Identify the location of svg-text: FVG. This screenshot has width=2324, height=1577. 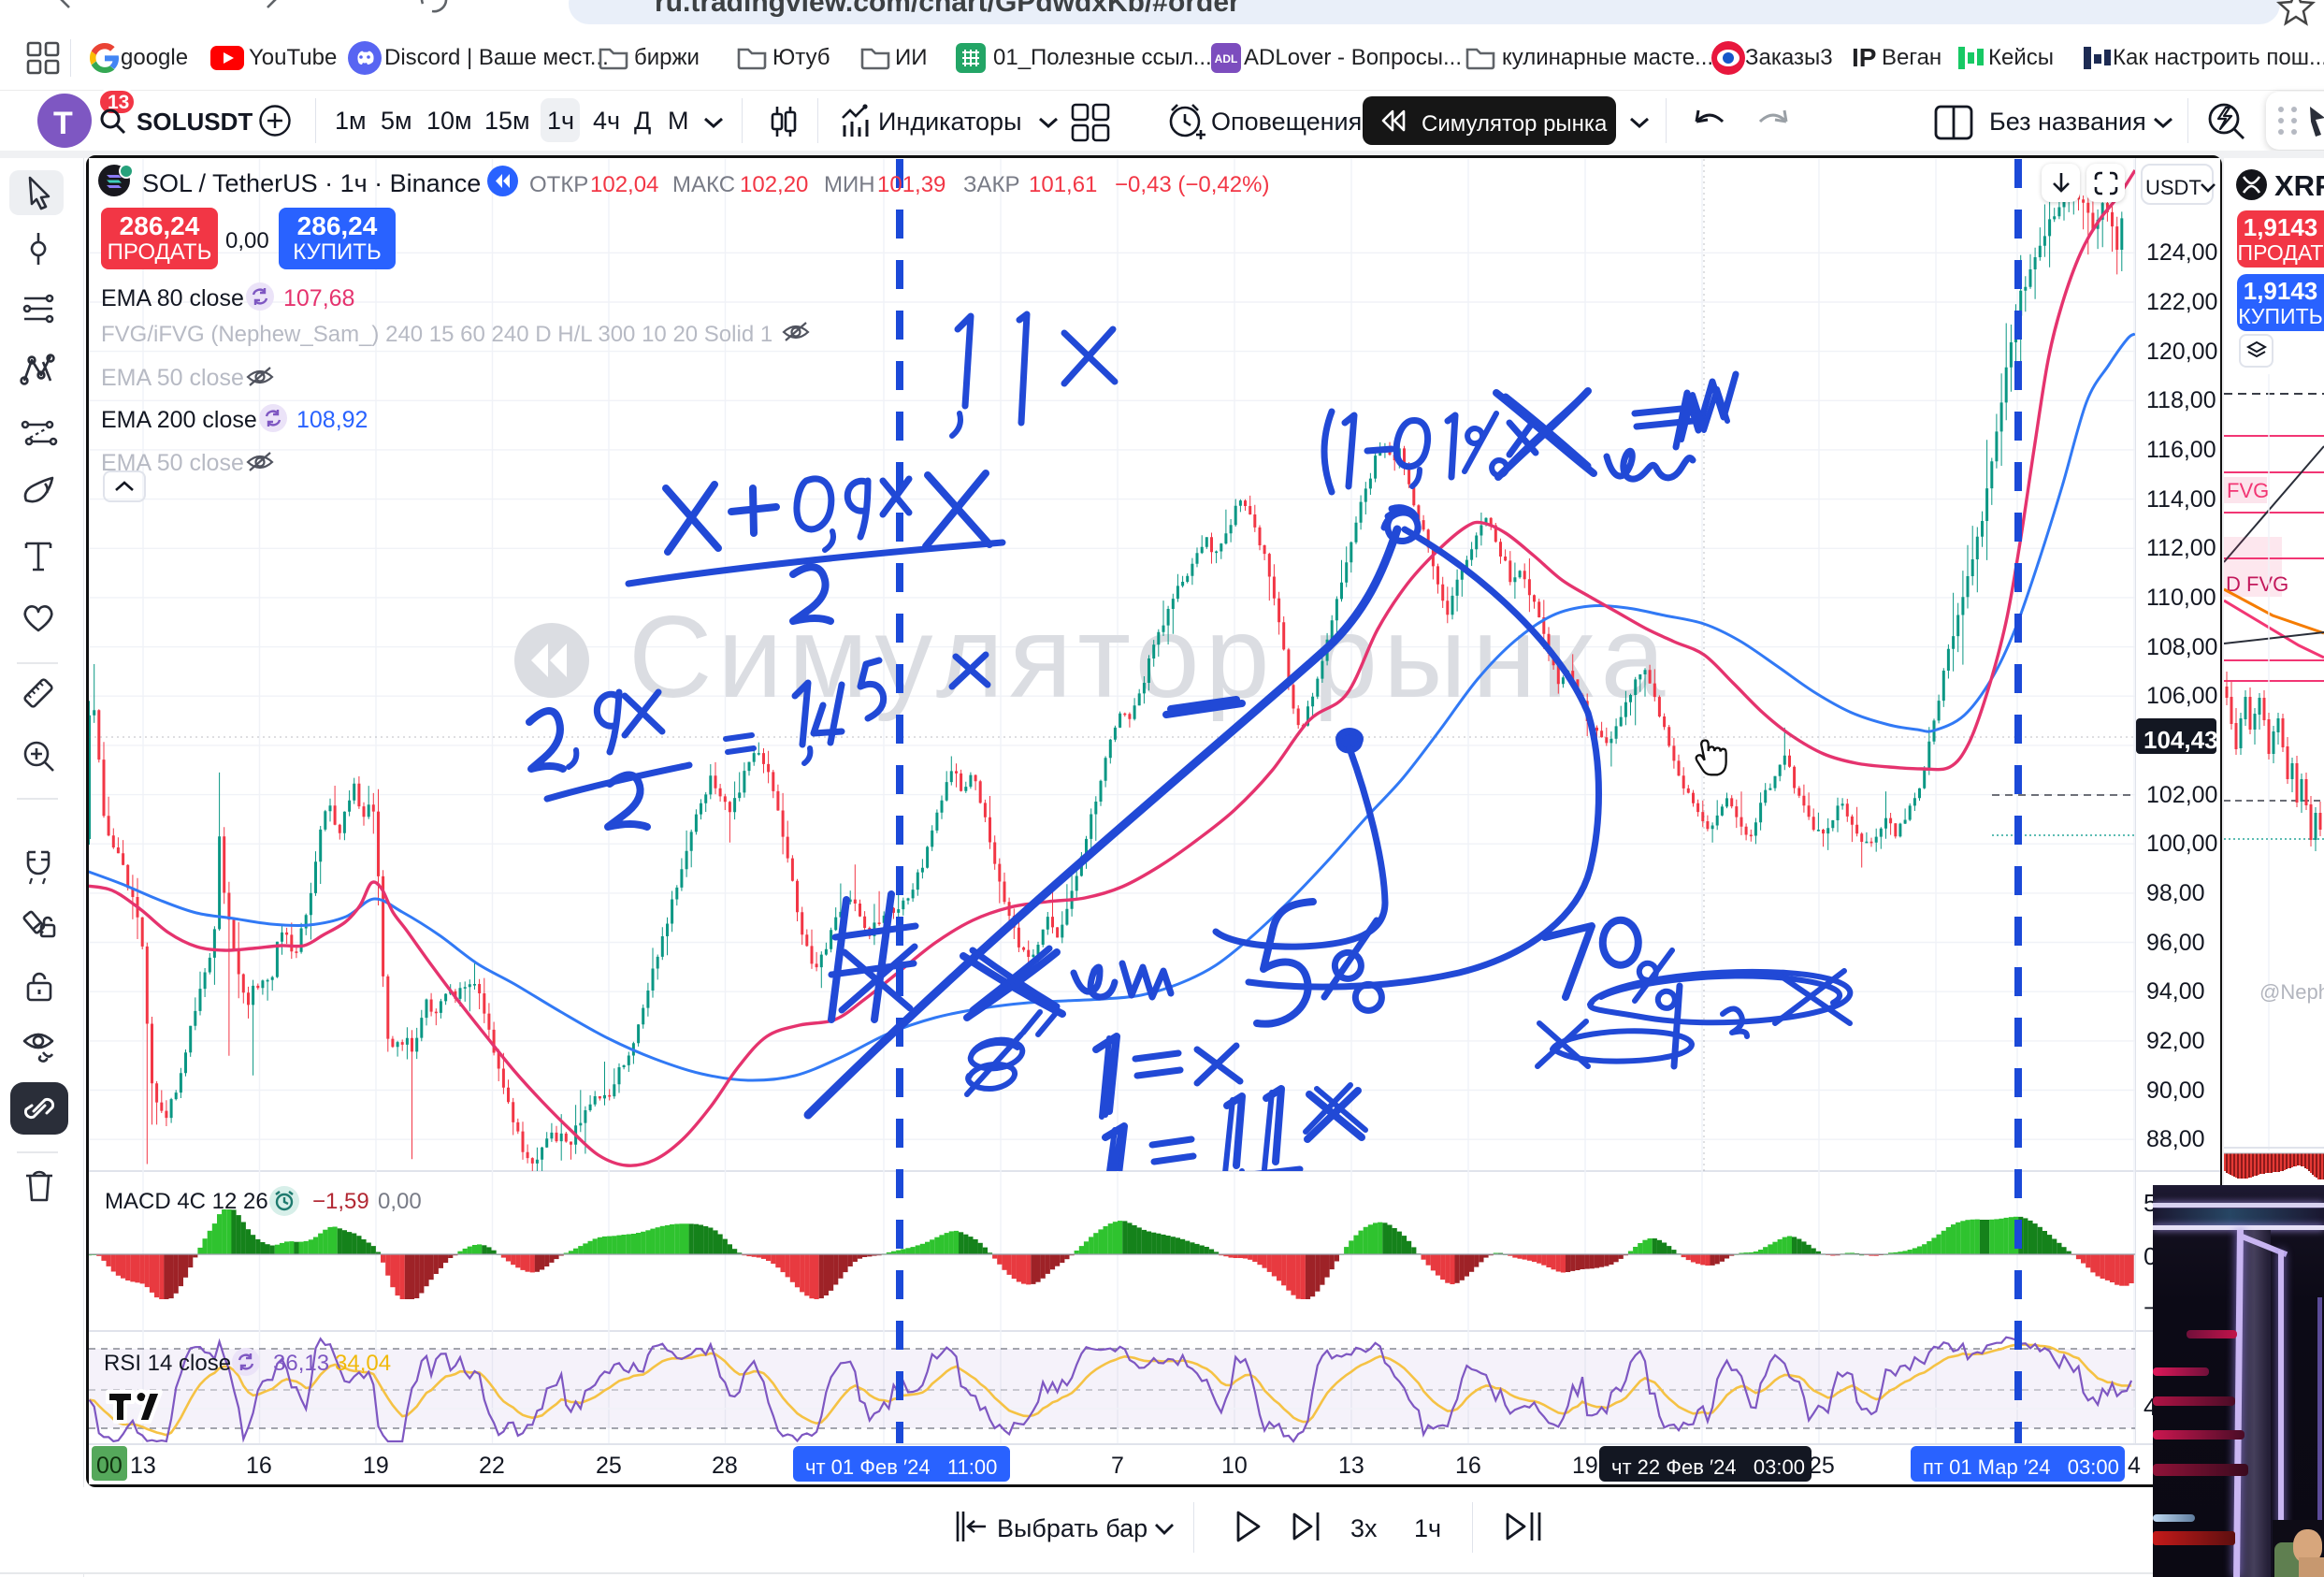
(2248, 491).